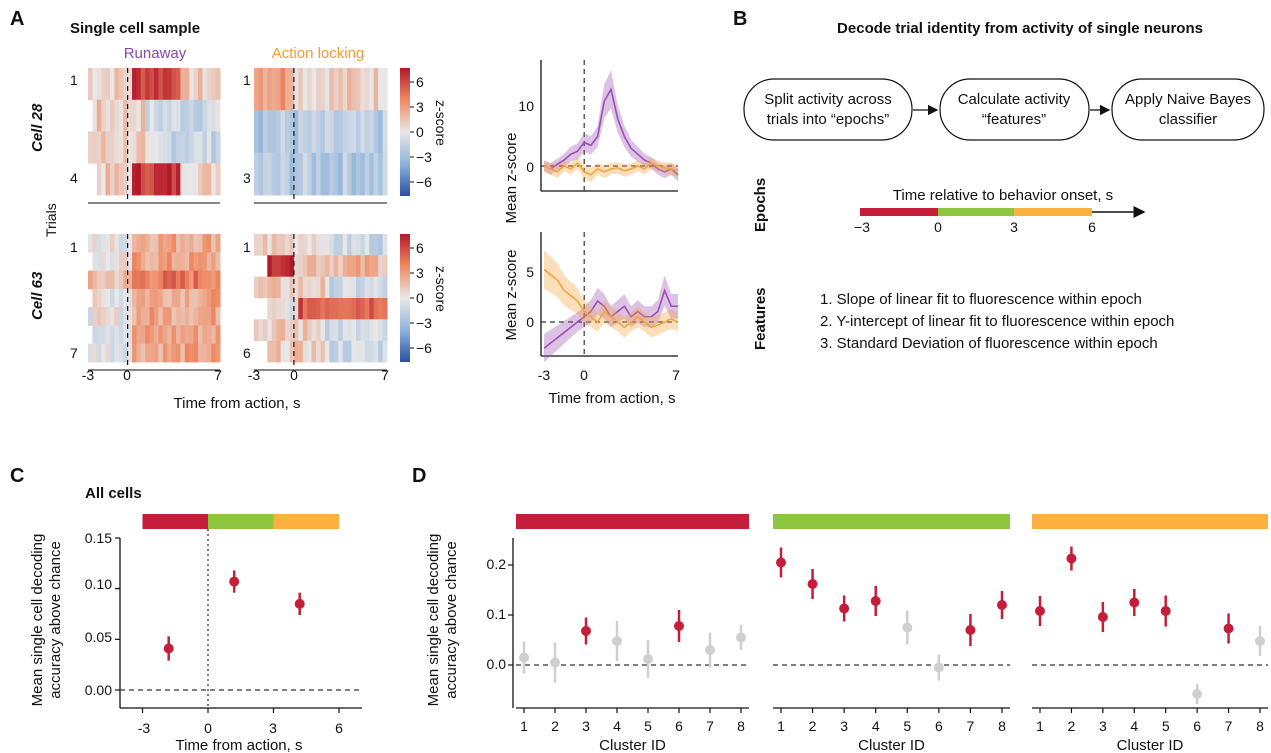 The height and width of the screenshot is (753, 1271). I want to click on epoch-bar-red, so click(899, 212).